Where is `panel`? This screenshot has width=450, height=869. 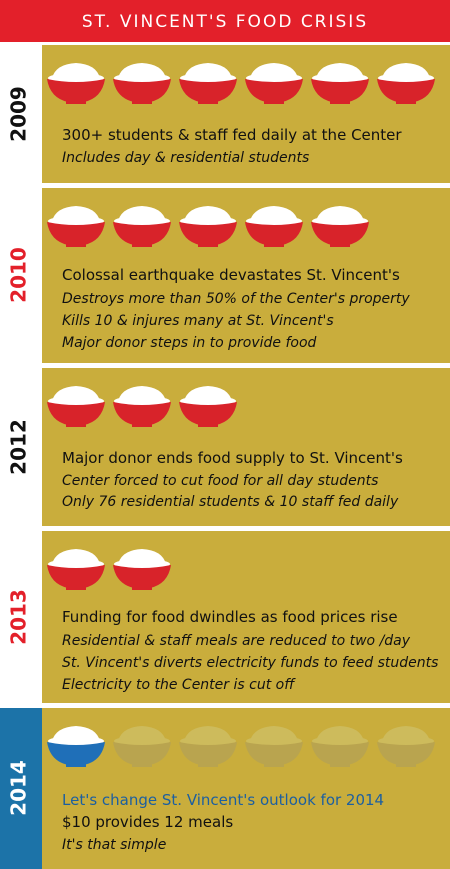 panel is located at coordinates (246, 114).